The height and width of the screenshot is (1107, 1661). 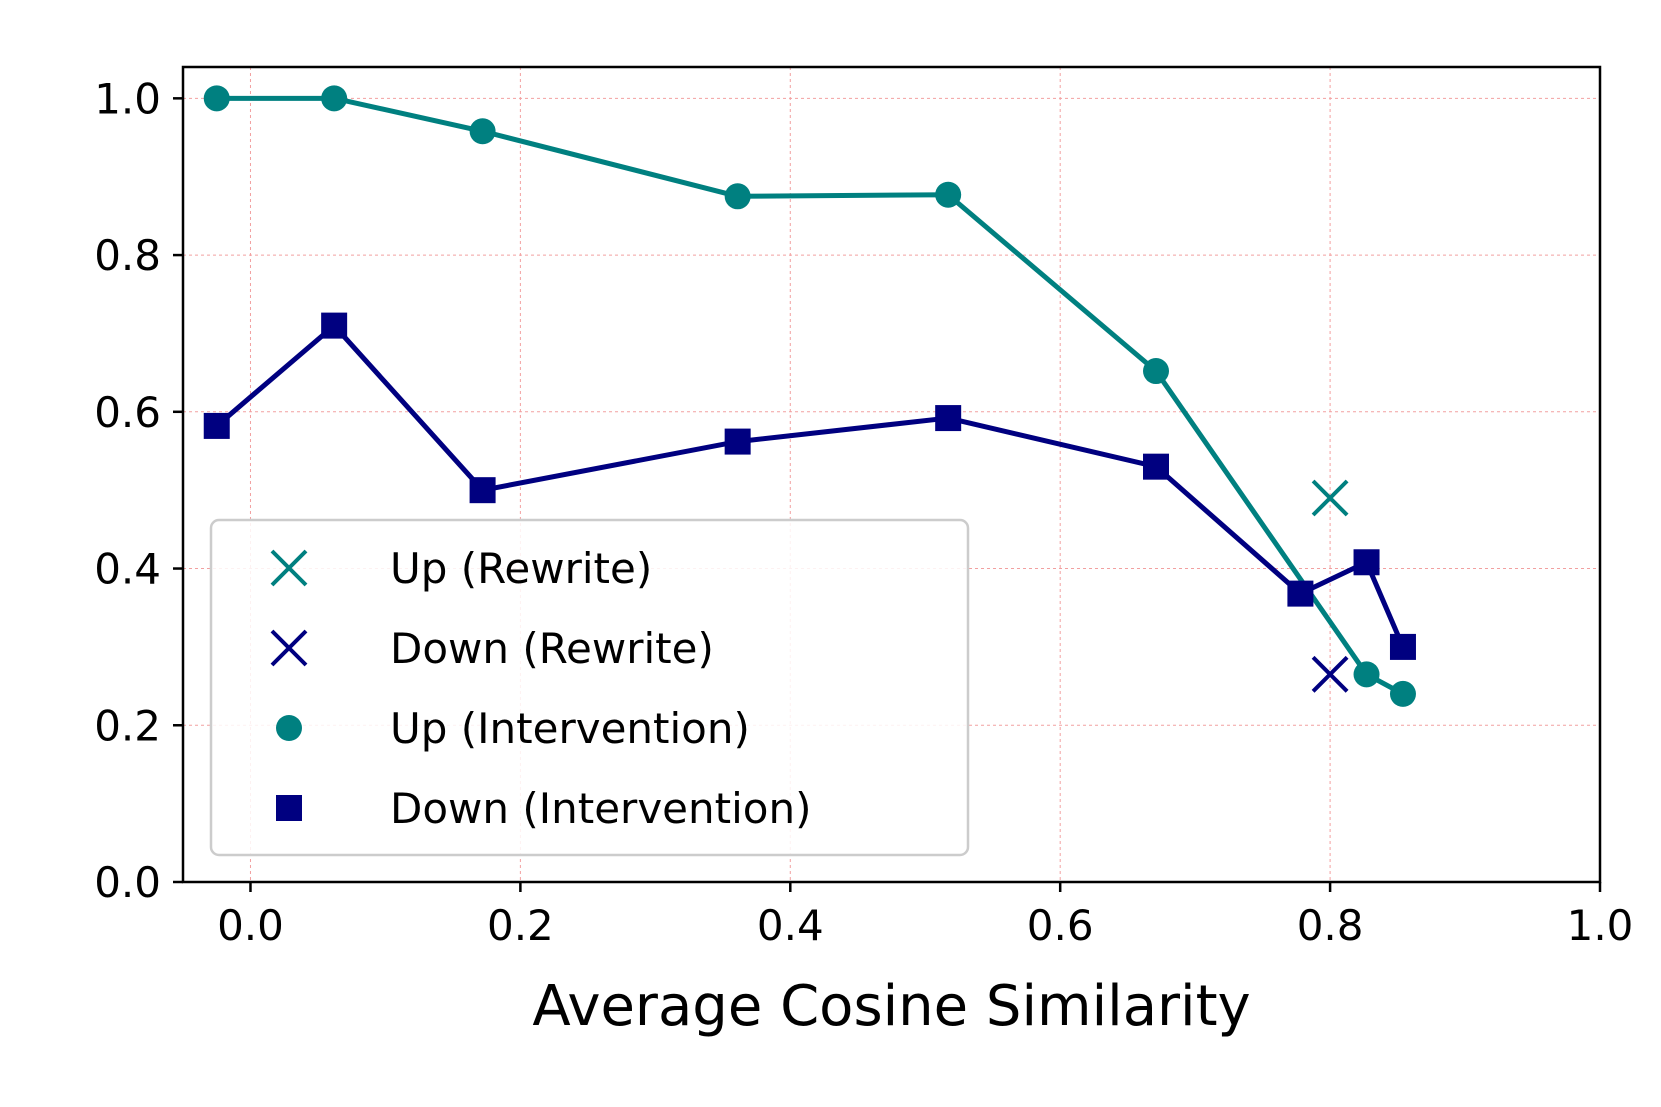 What do you see at coordinates (127, 412) in the screenshot?
I see `y-tick-label: 0.6` at bounding box center [127, 412].